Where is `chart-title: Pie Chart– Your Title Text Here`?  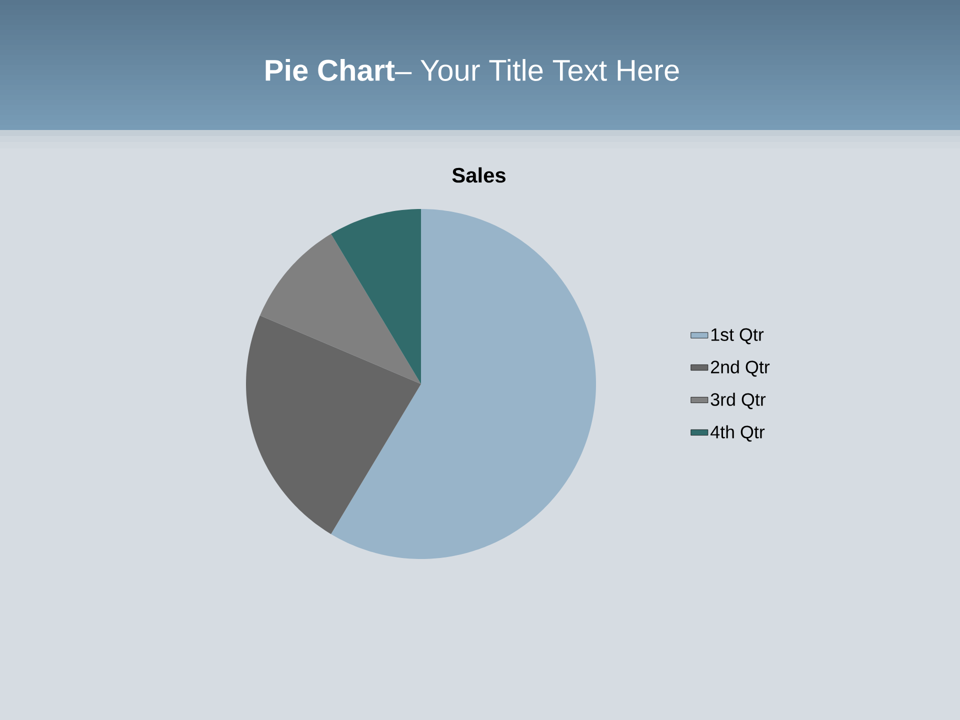
chart-title: Pie Chart– Your Title Text Here is located at coordinates (472, 70).